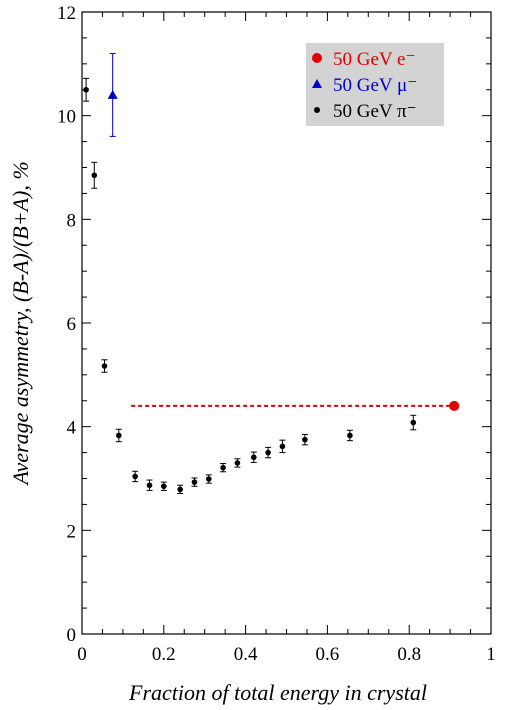 The width and height of the screenshot is (505, 710). I want to click on y-tick-label: 10, so click(66, 117).